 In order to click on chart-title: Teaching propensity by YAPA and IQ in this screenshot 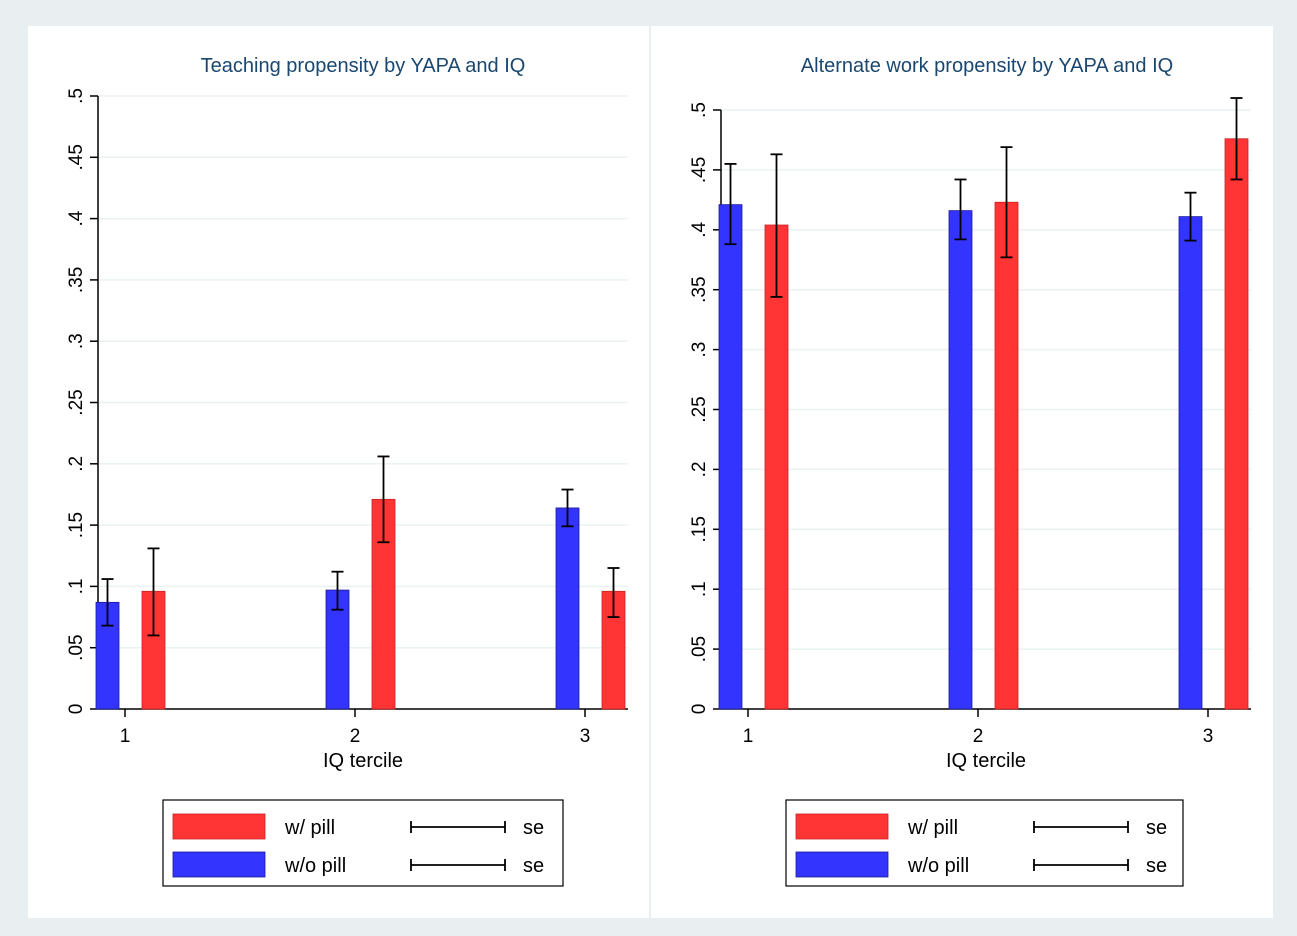, I will do `click(363, 66)`.